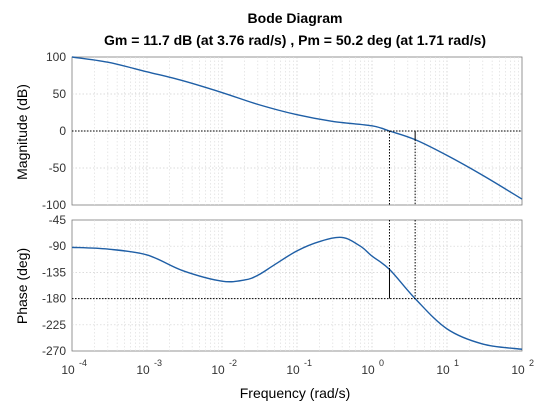 This screenshot has height=409, width=550. Describe the element at coordinates (158, 363) in the screenshot. I see `x-tick-exponent: -3` at that location.